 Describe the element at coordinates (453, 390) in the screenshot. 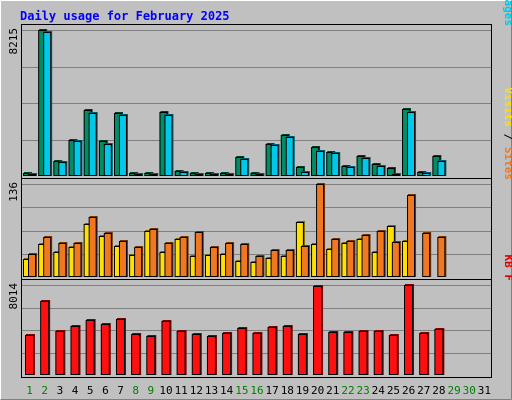

I see `x-tick-label-day-29: 29` at that location.